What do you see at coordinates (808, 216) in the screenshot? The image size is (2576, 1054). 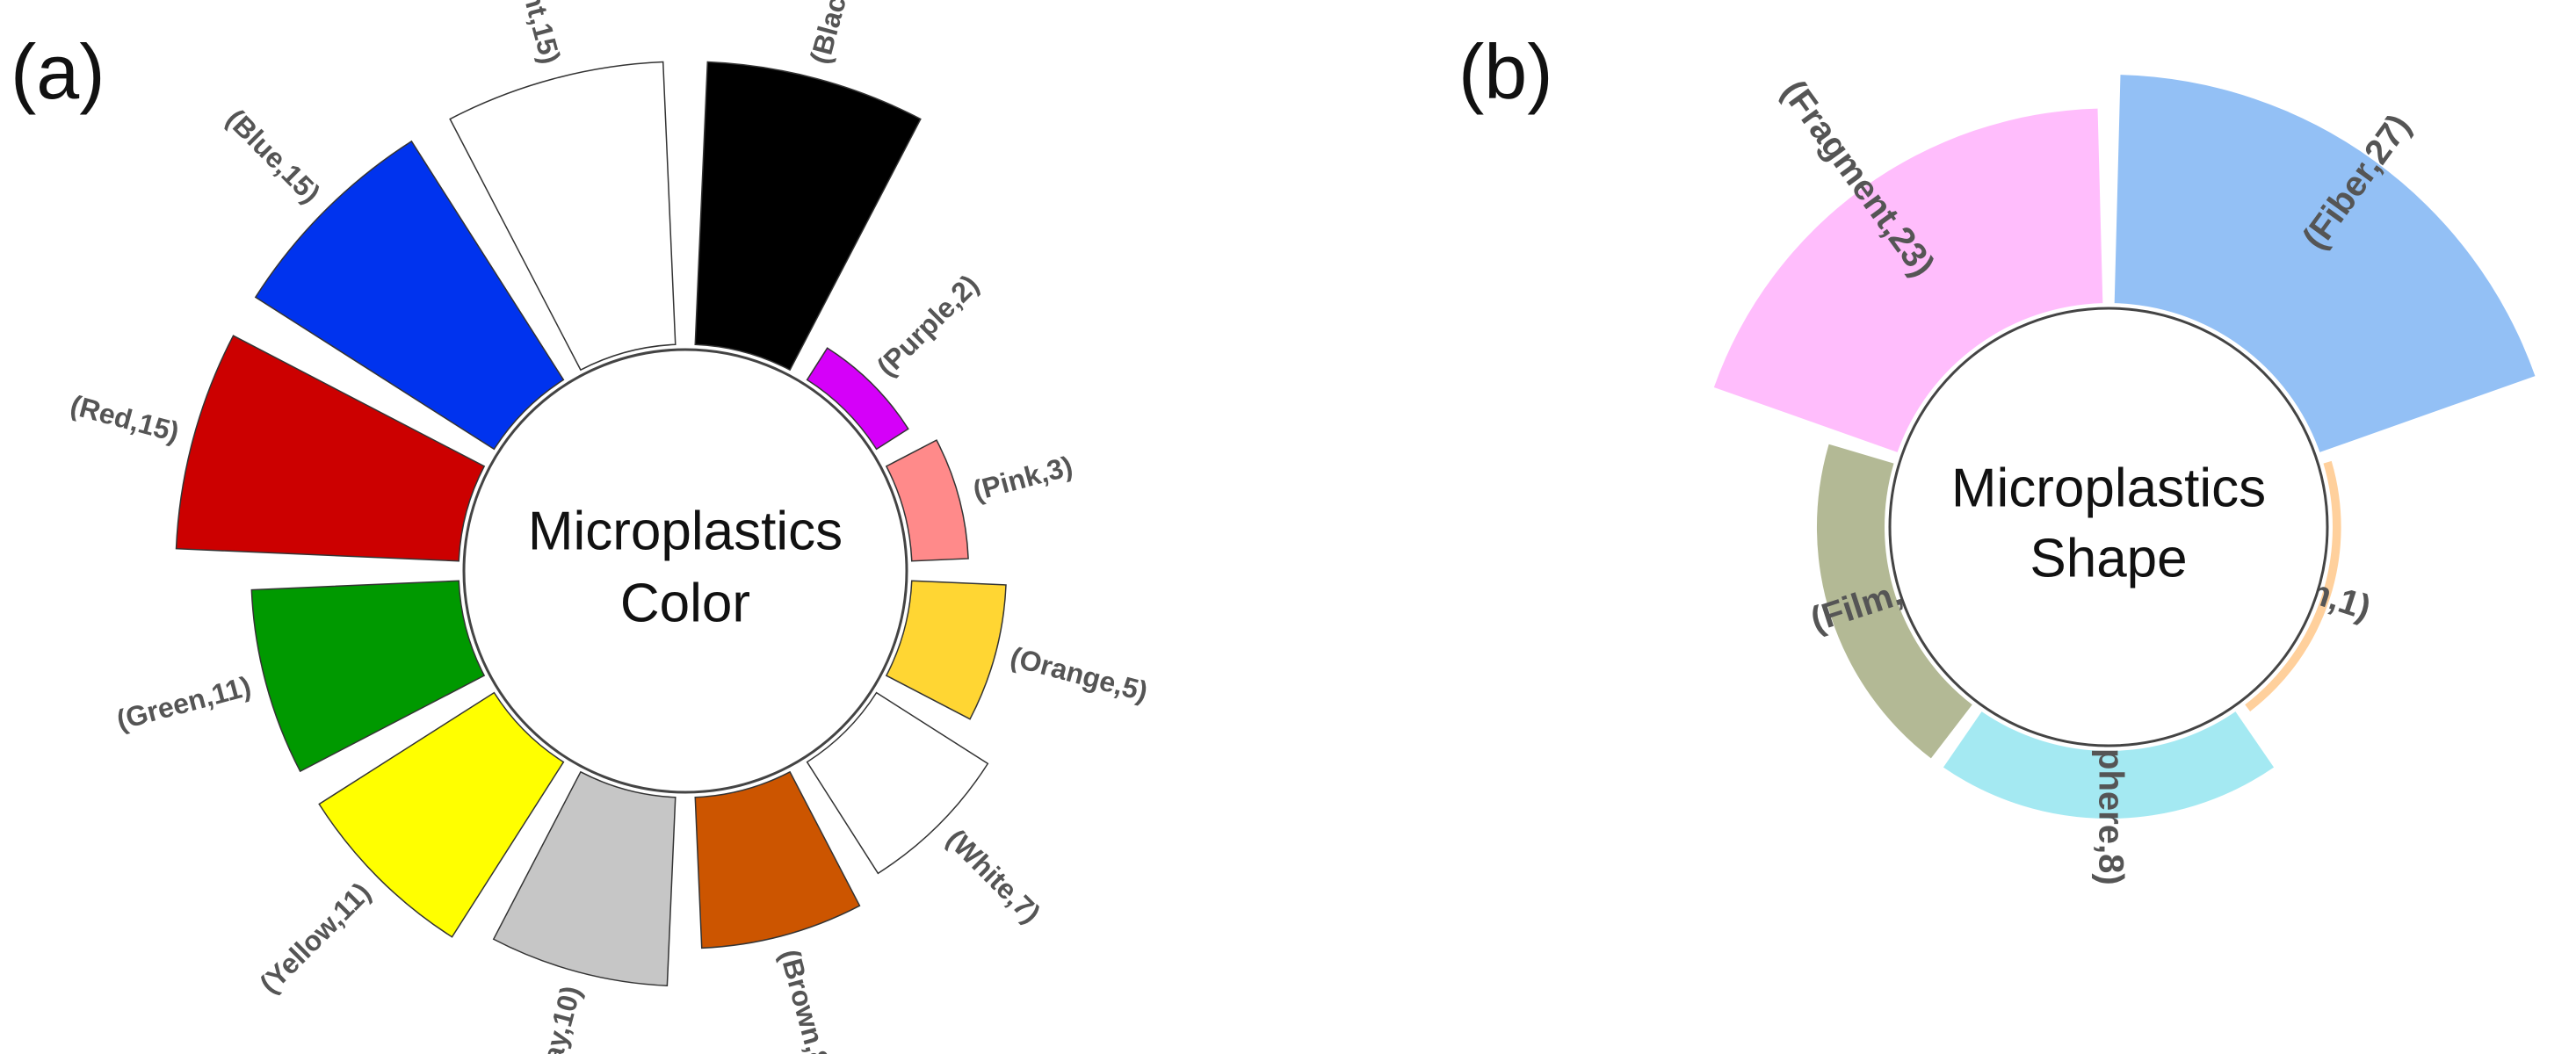 I see `color-bar-black` at bounding box center [808, 216].